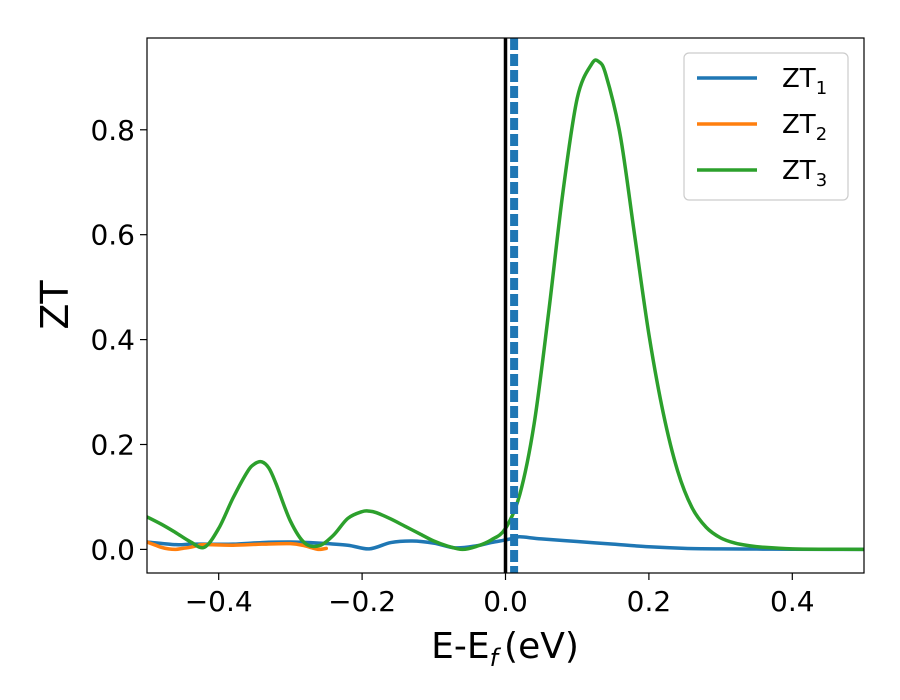  What do you see at coordinates (55, 305) in the screenshot?
I see `y-axis-label: ZT` at bounding box center [55, 305].